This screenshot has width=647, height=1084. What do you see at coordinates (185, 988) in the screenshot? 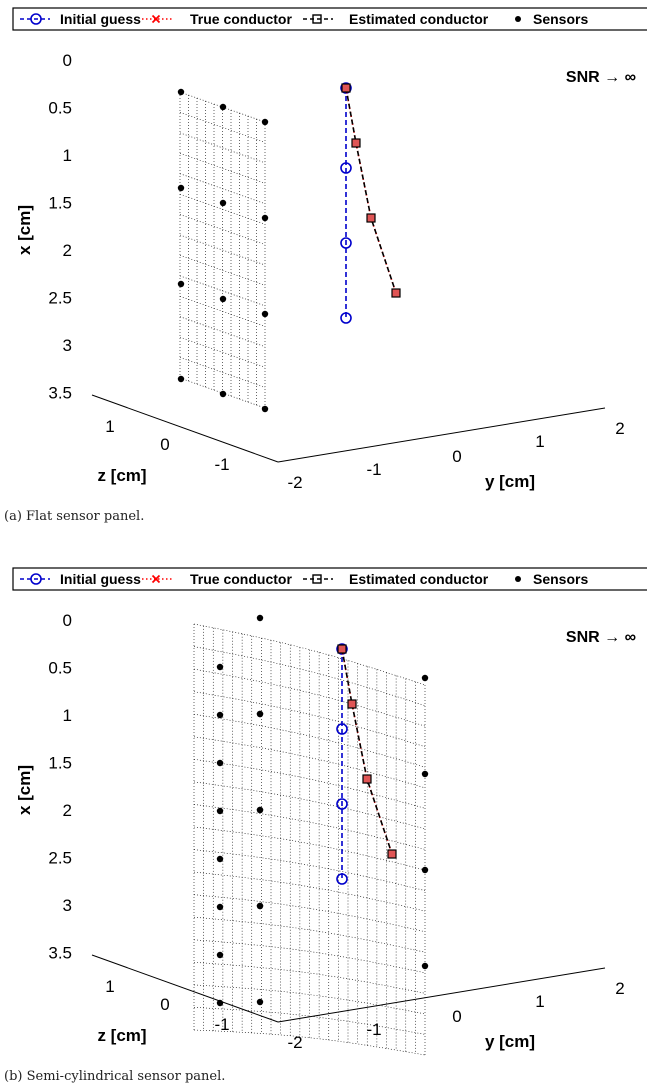
I see `z-axis-line` at bounding box center [185, 988].